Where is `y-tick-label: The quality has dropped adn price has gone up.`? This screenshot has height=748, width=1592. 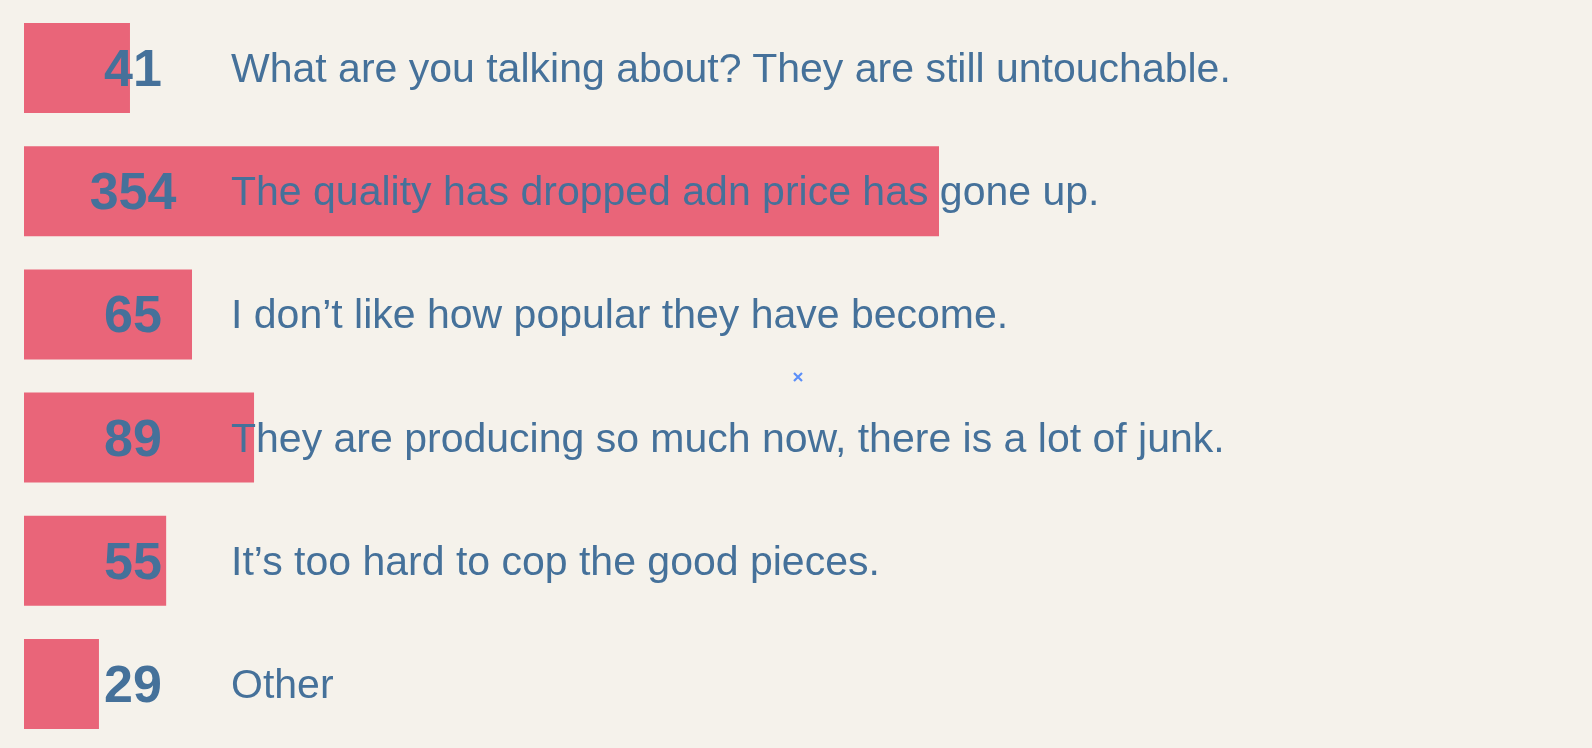
y-tick-label: The quality has dropped adn price has gone up. is located at coordinates (665, 191).